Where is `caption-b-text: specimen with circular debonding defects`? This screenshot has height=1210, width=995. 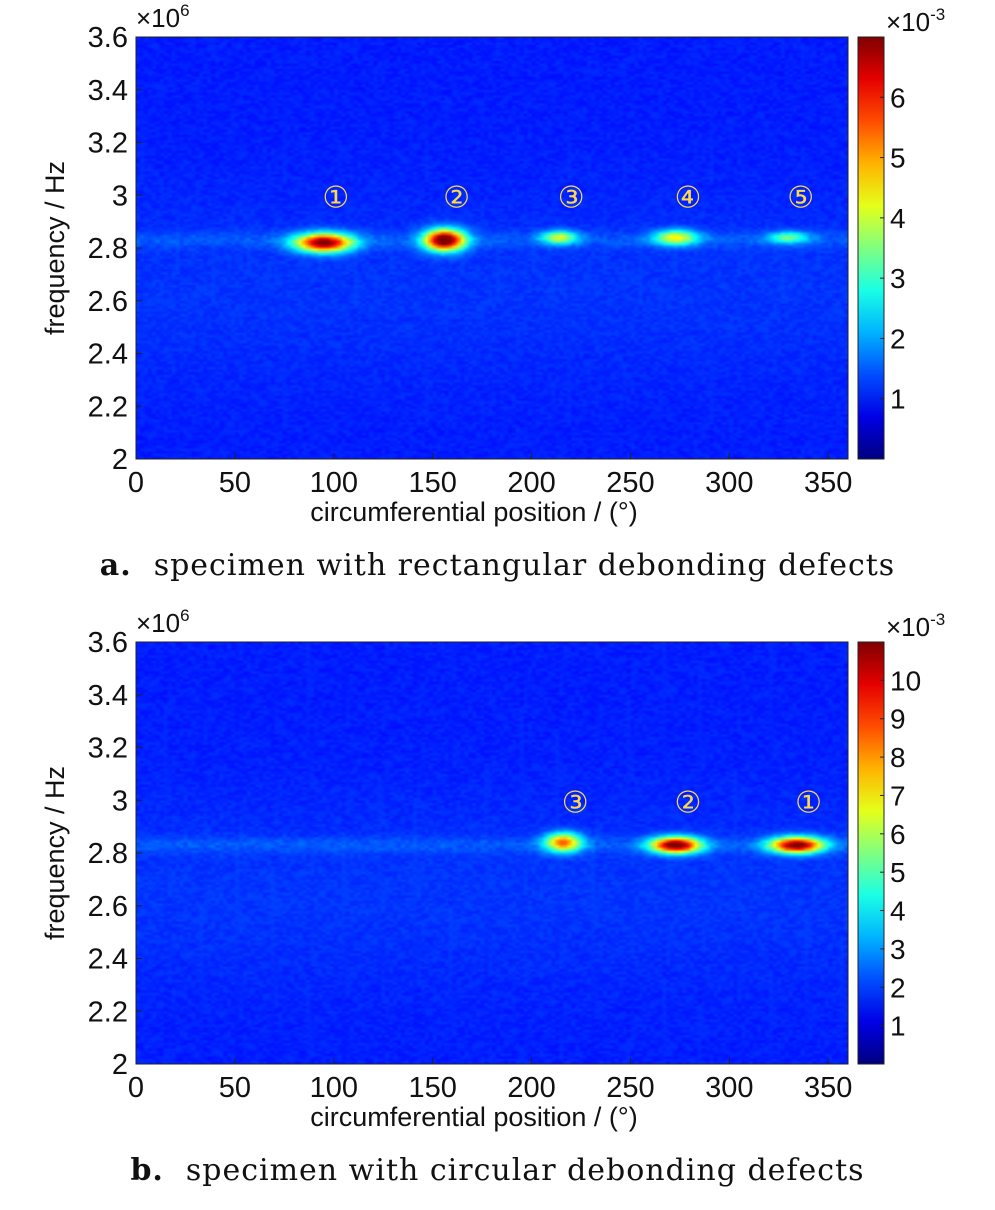 caption-b-text: specimen with circular debonding defects is located at coordinates (525, 1170).